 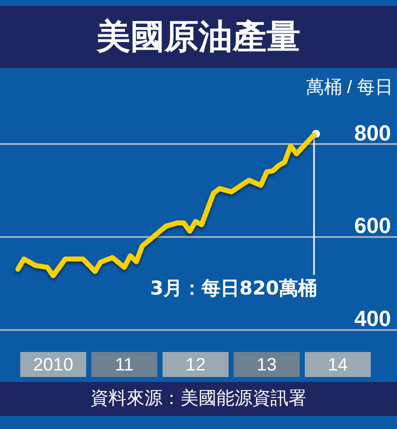 What do you see at coordinates (349, 87) in the screenshot?
I see `y-axis-title: 萬桶 / 每日` at bounding box center [349, 87].